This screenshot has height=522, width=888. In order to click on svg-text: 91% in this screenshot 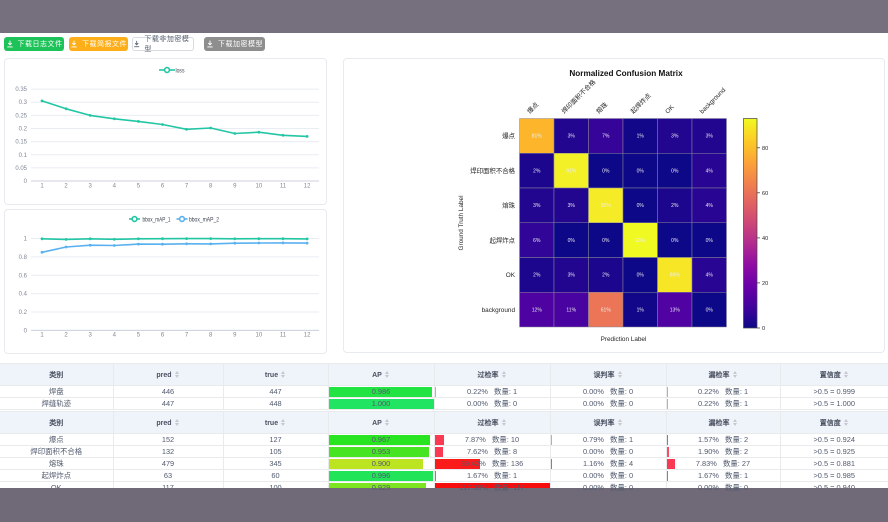, I will do `click(571, 171)`.